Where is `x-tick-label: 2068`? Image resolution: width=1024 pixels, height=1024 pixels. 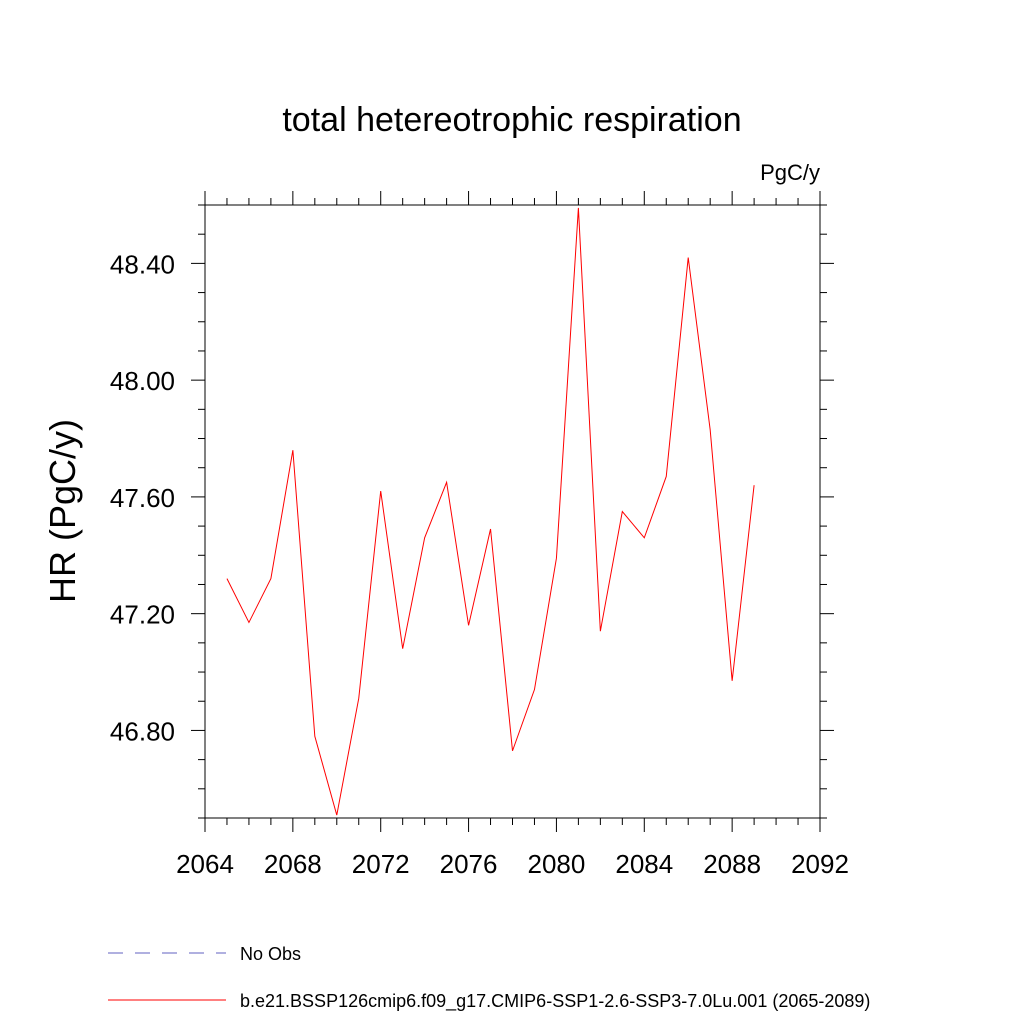
x-tick-label: 2068 is located at coordinates (293, 864).